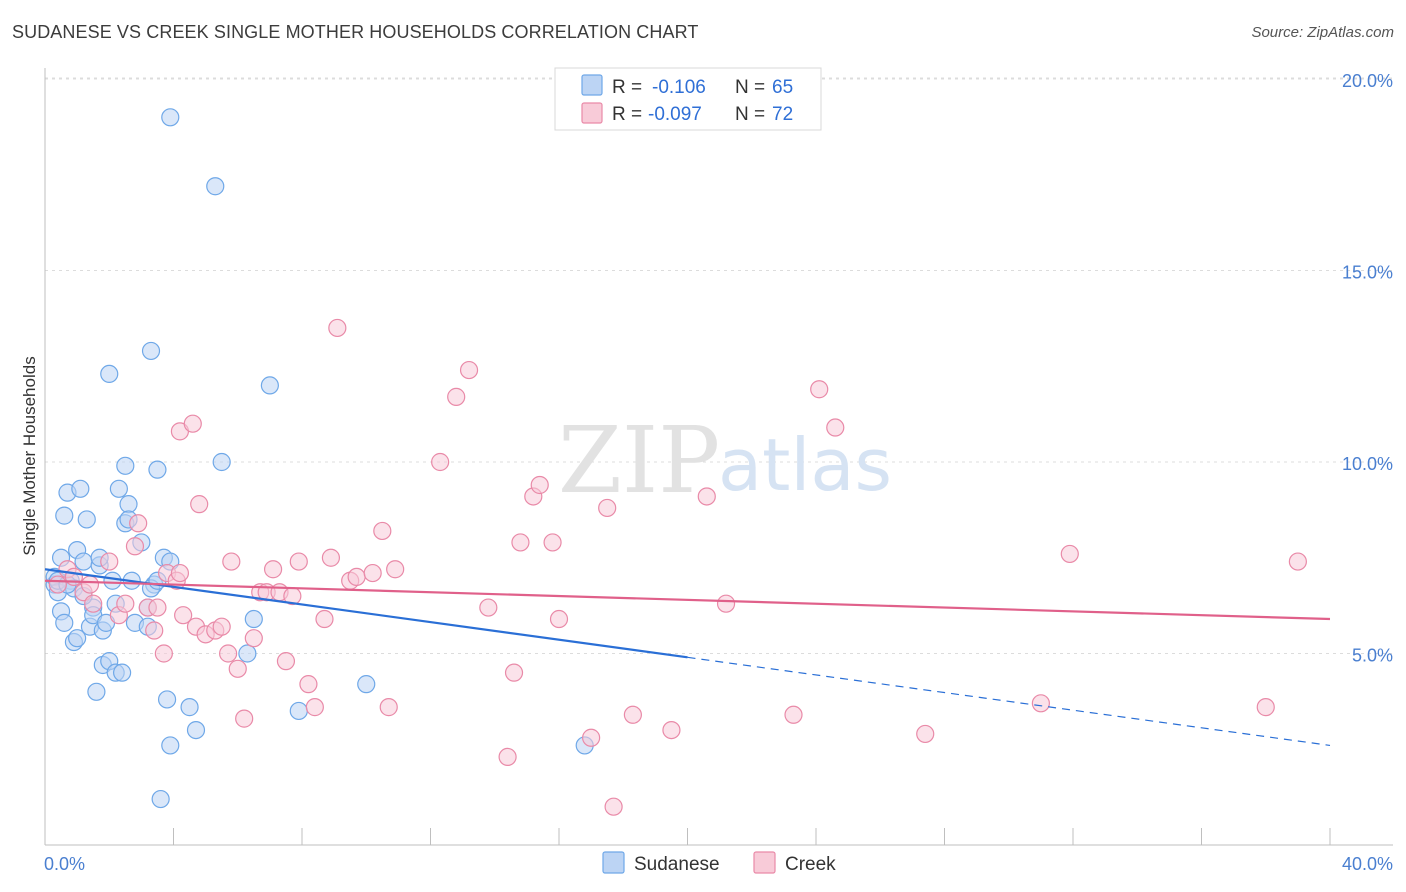 The height and width of the screenshot is (892, 1406). What do you see at coordinates (1322, 32) in the screenshot?
I see `chart-source: Source: ZipAtlas.com` at bounding box center [1322, 32].